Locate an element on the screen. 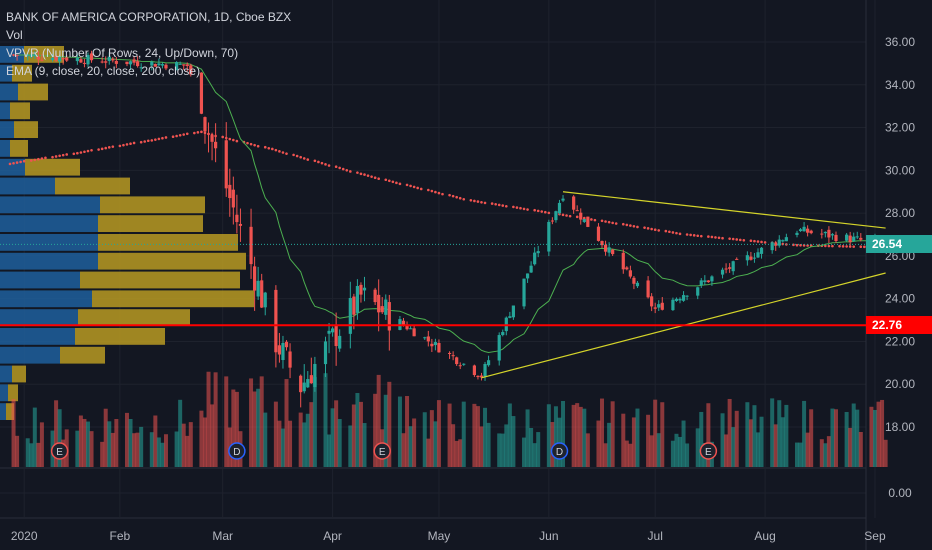 The height and width of the screenshot is (550, 932). time-axis: 2020 Feb Mar Apr May Jun Jul Aug Sep is located at coordinates (448, 536).